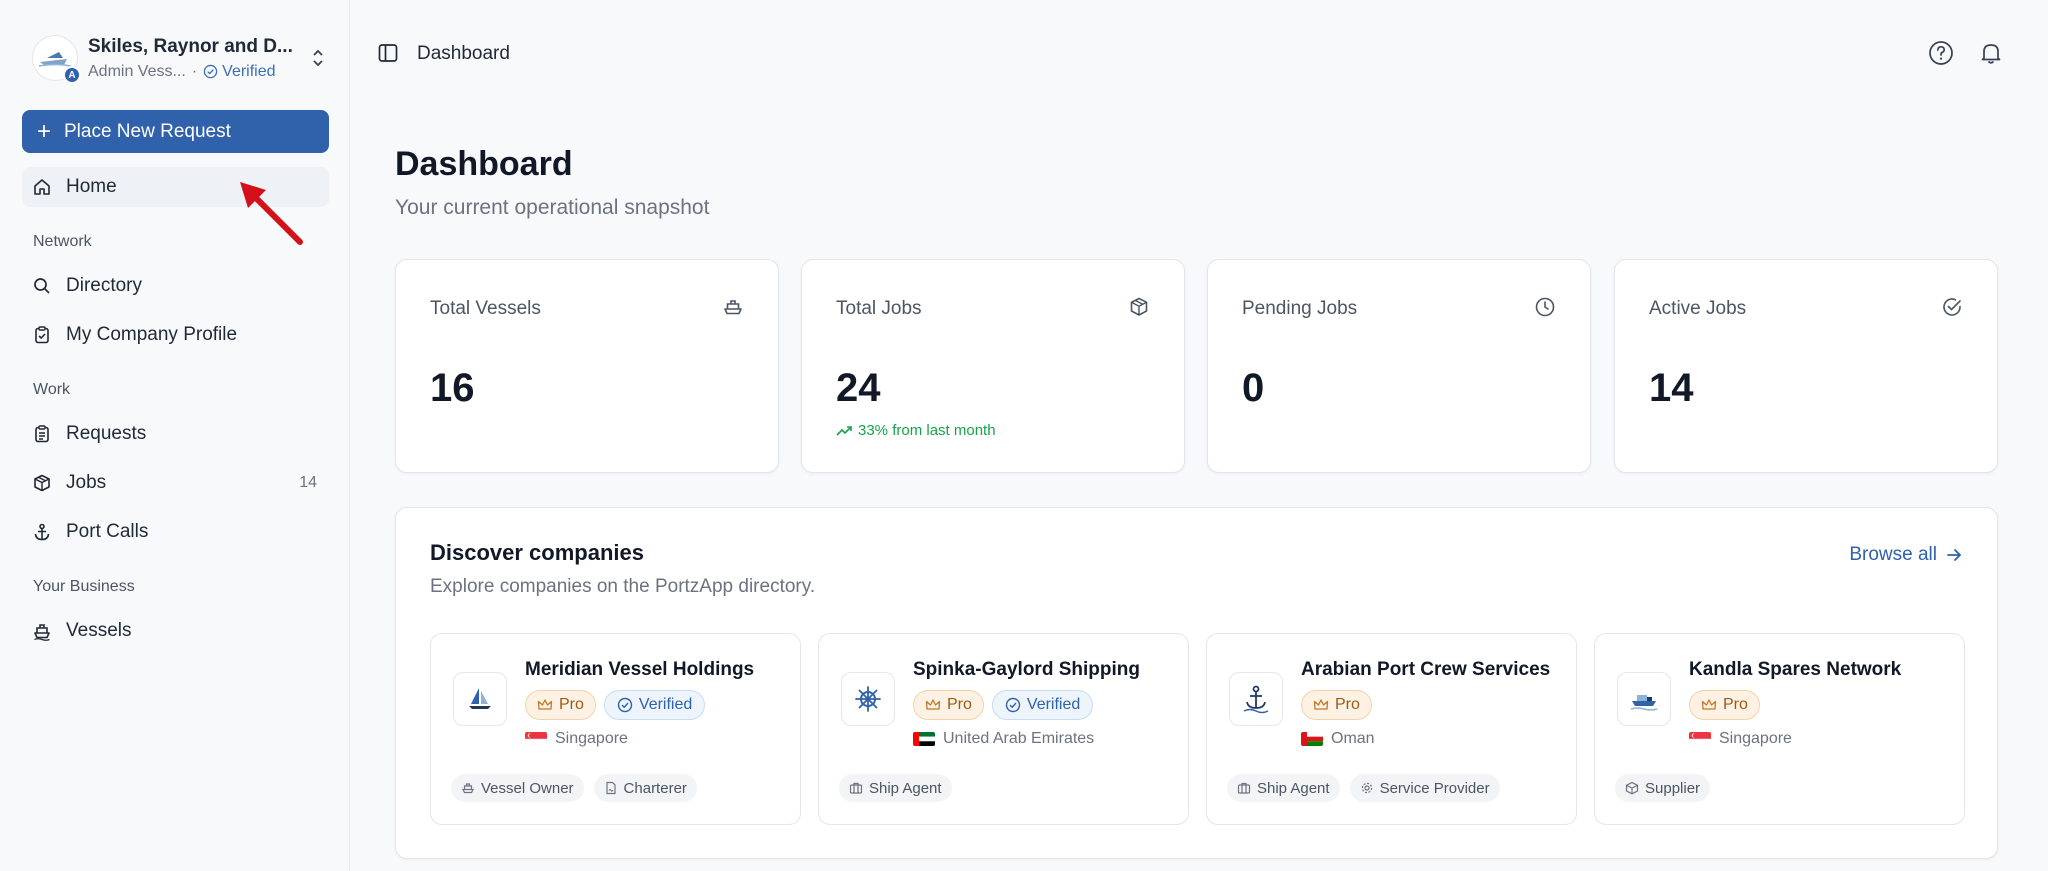 Image resolution: width=2048 pixels, height=871 pixels. I want to click on ship-logo-icon, so click(55, 59).